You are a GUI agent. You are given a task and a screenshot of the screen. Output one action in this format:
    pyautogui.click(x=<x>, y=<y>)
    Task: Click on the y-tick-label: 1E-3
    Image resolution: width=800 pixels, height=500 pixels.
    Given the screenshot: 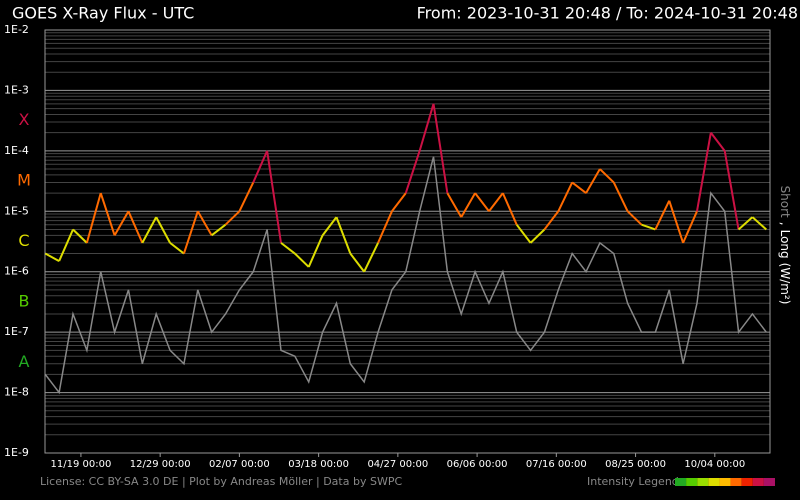 What is the action you would take?
    pyautogui.click(x=16, y=89)
    